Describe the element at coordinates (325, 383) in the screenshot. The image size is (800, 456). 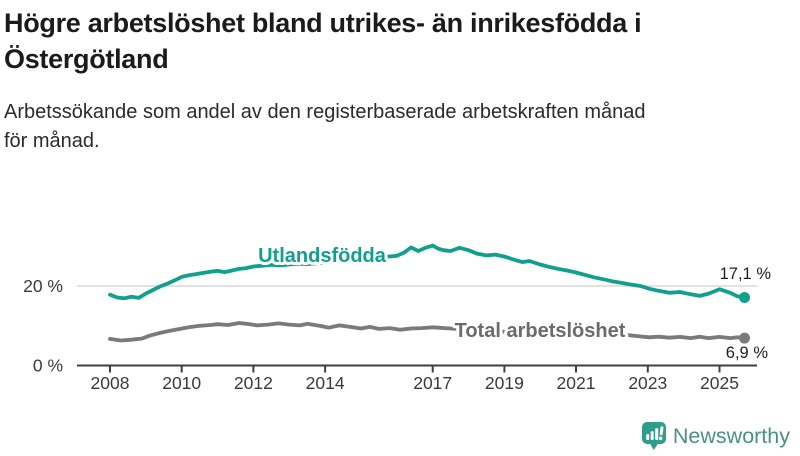
I see `x-tick-label-2014: 2014` at that location.